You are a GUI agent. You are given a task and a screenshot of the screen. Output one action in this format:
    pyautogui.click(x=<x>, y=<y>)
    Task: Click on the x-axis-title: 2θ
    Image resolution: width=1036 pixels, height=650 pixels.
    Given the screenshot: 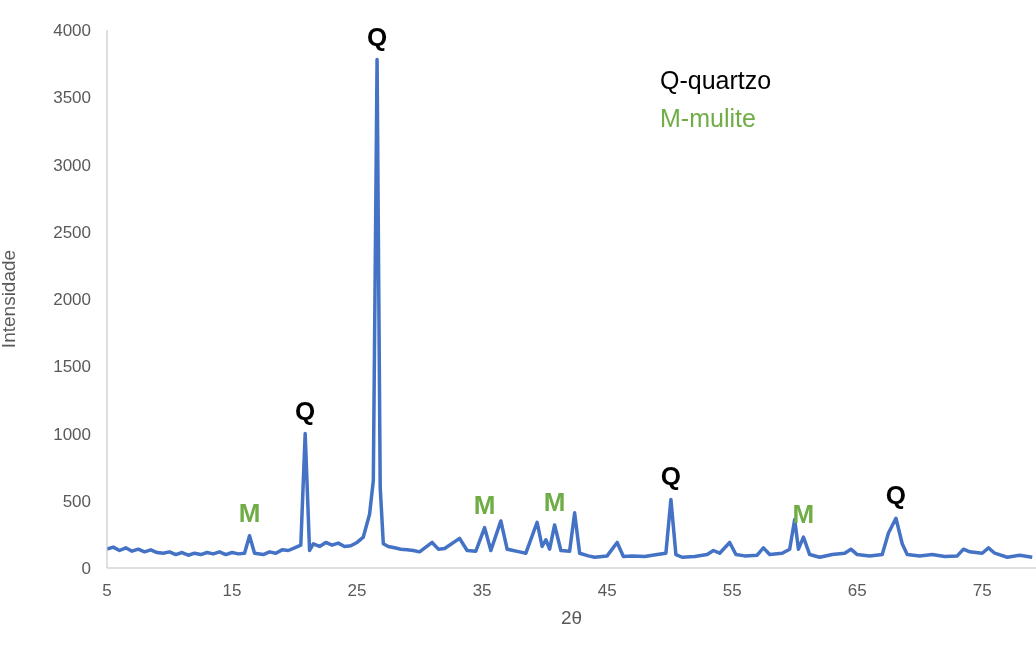 What is the action you would take?
    pyautogui.click(x=571, y=617)
    